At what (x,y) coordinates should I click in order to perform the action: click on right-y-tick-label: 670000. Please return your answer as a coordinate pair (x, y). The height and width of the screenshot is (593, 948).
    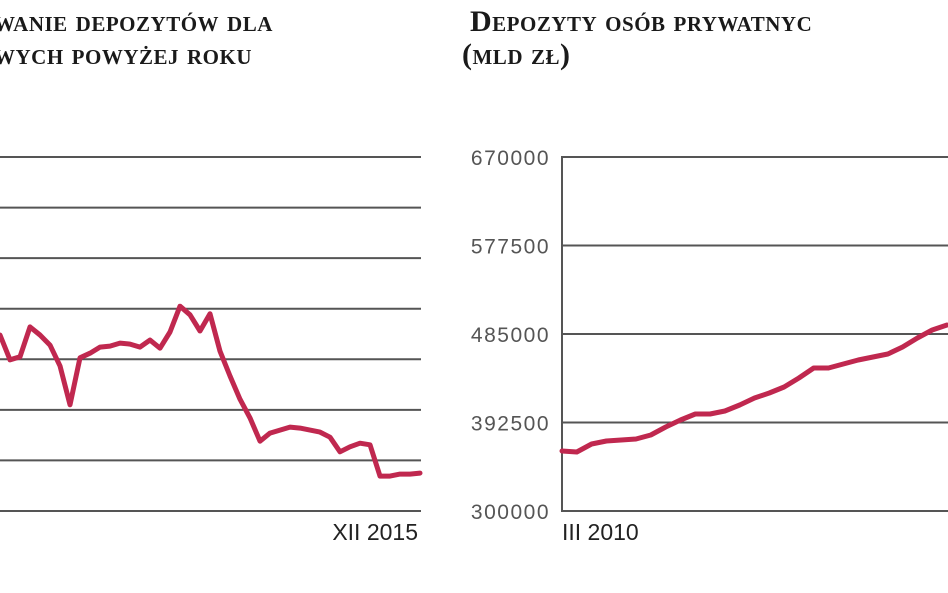
    Looking at the image, I should click on (510, 158).